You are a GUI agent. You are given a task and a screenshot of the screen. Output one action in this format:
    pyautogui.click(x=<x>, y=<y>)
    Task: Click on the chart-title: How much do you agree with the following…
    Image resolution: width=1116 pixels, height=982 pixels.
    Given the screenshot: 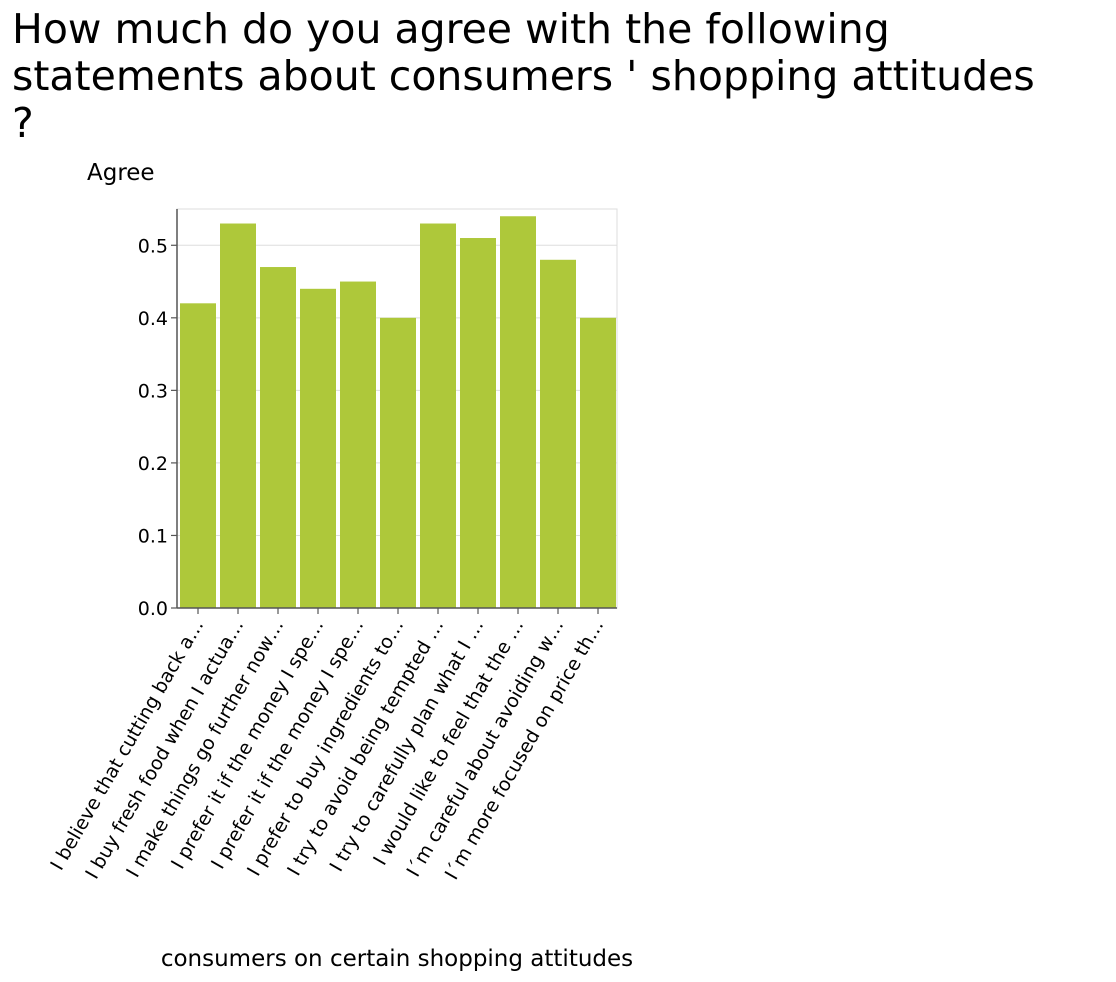 What is the action you would take?
    pyautogui.click(x=523, y=76)
    